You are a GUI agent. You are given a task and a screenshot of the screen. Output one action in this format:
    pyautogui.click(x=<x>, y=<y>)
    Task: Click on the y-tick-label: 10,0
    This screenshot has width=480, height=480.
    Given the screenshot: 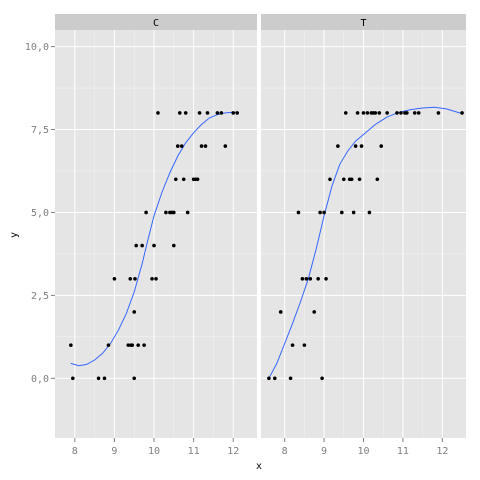 What is the action you would take?
    pyautogui.click(x=37, y=47)
    